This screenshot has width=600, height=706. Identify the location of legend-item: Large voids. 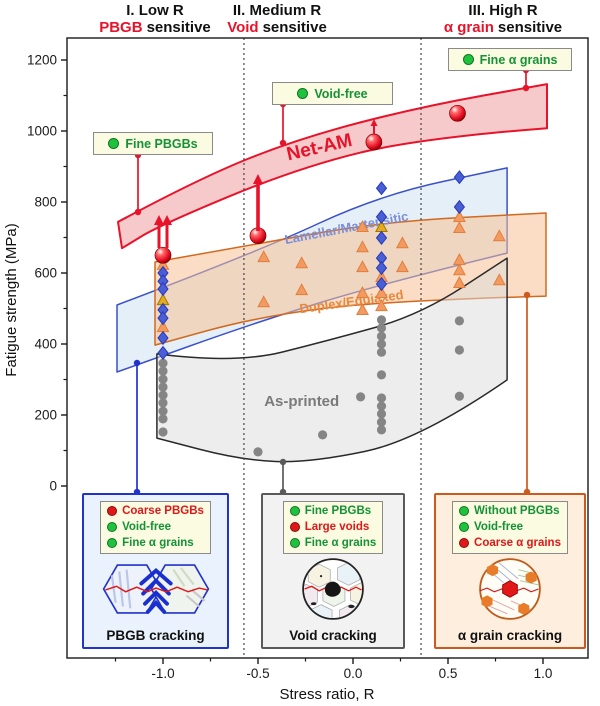
(333, 527).